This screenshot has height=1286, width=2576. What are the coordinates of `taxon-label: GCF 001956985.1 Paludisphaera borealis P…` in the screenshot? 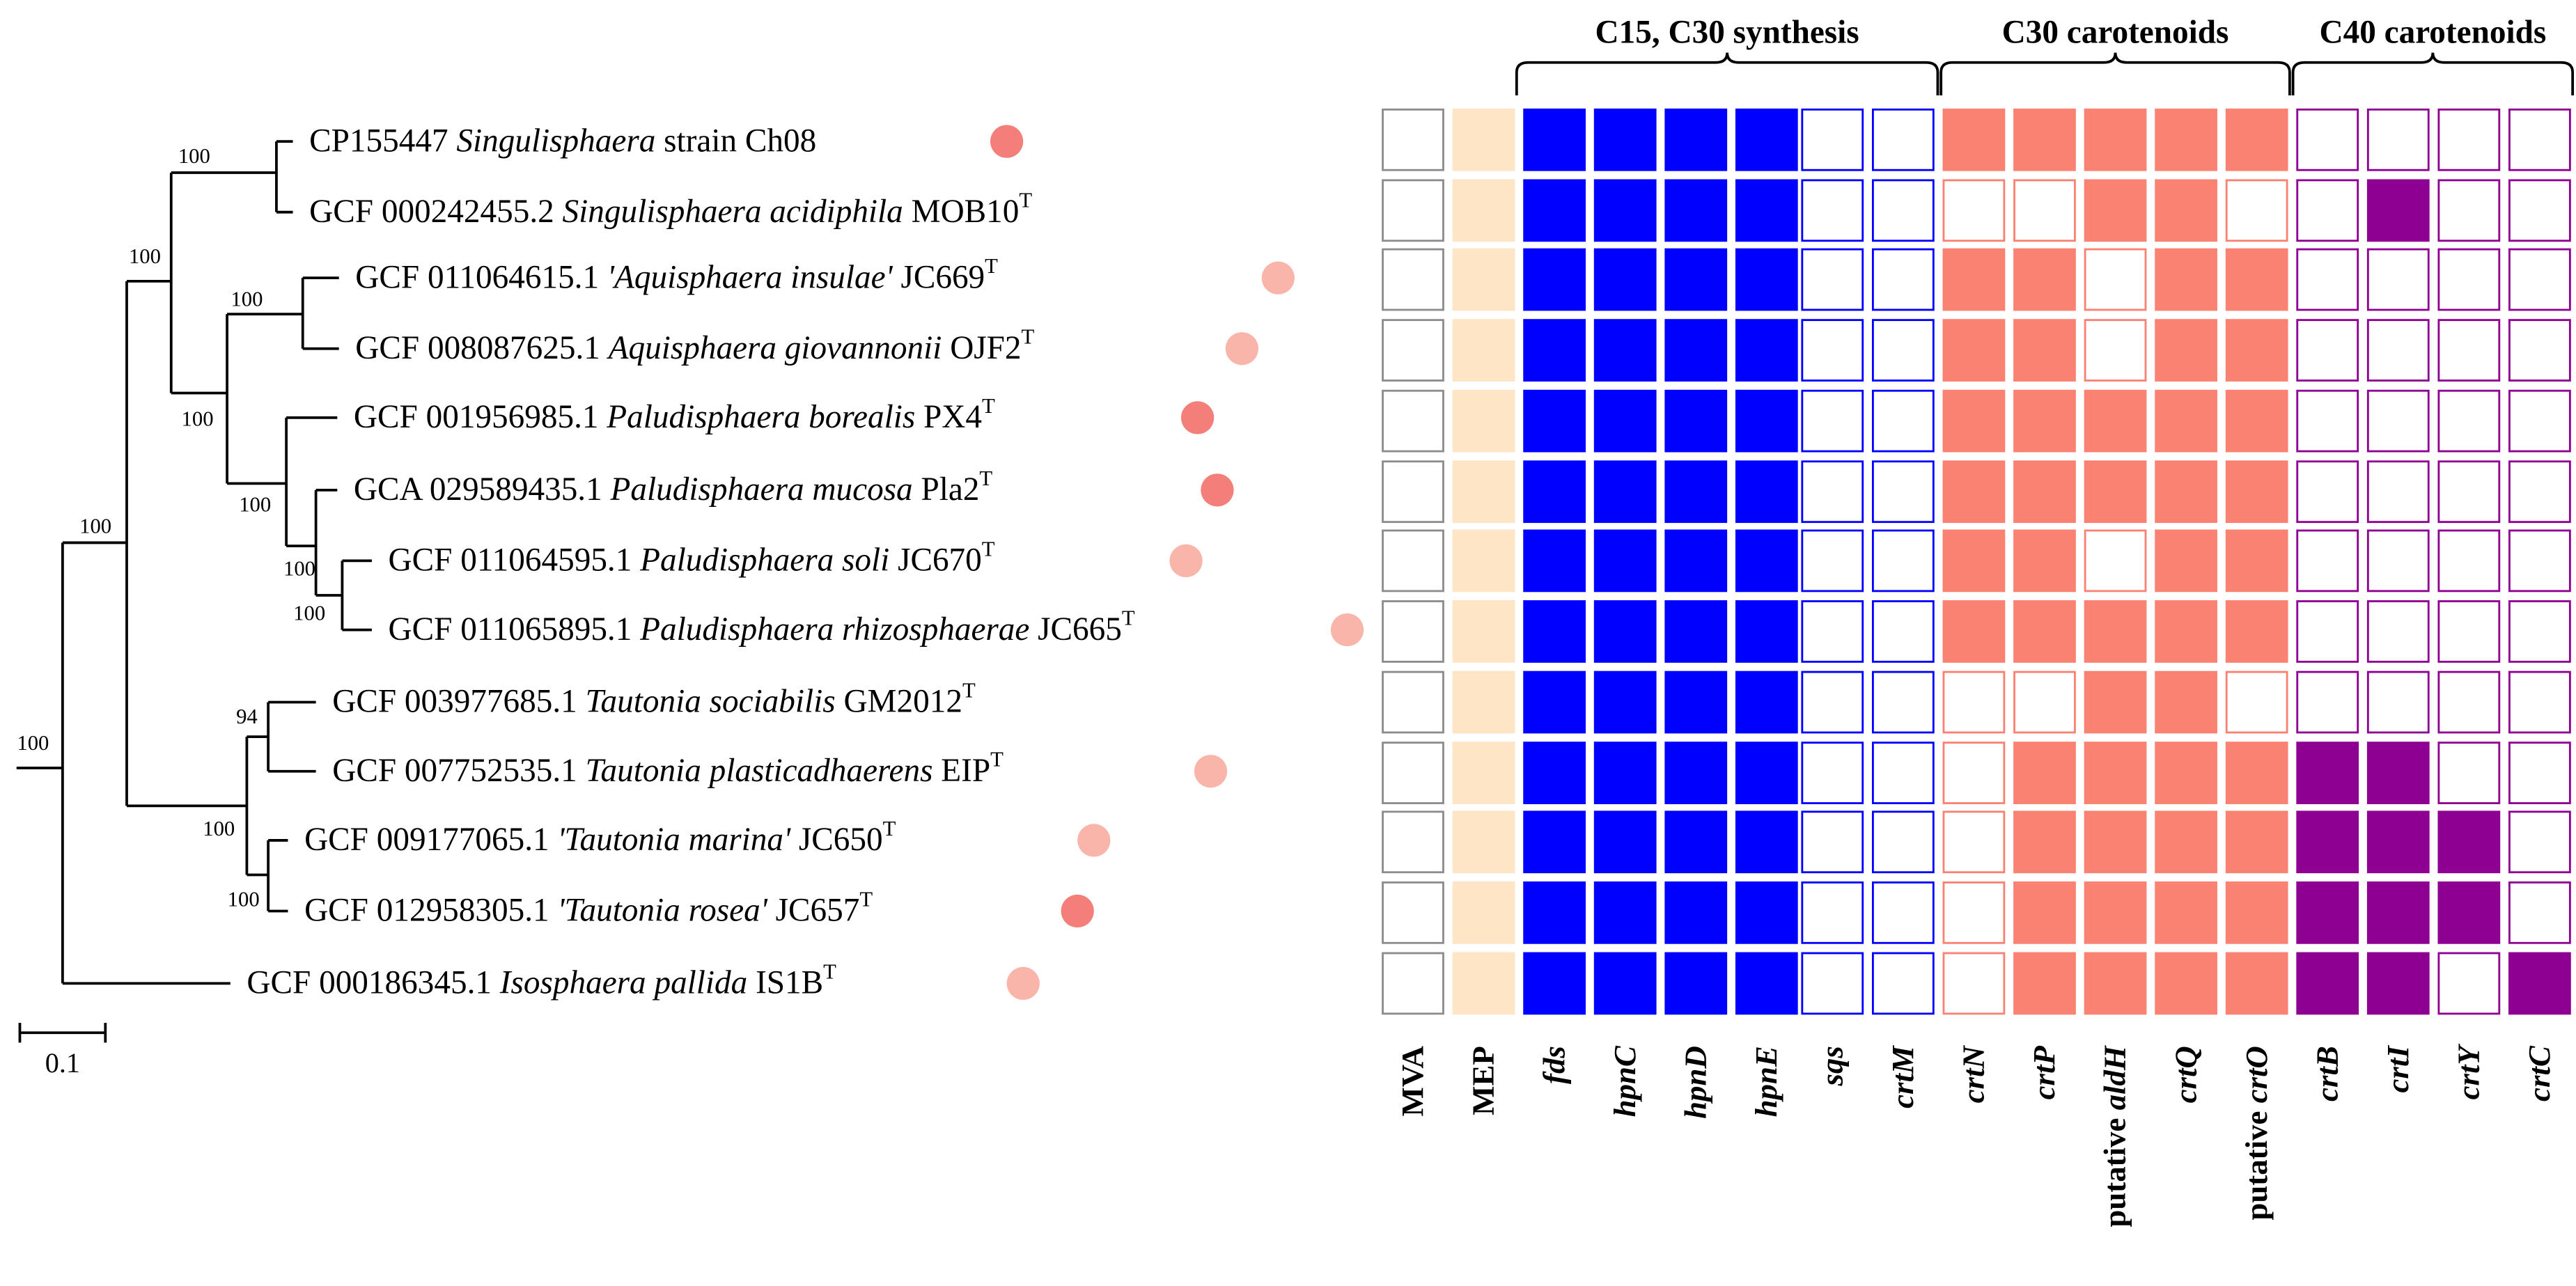 It's located at (675, 414).